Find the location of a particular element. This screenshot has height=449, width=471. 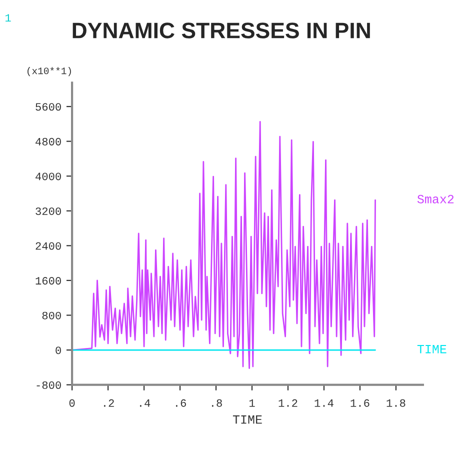

x-tick-label: 1.8 is located at coordinates (396, 403).